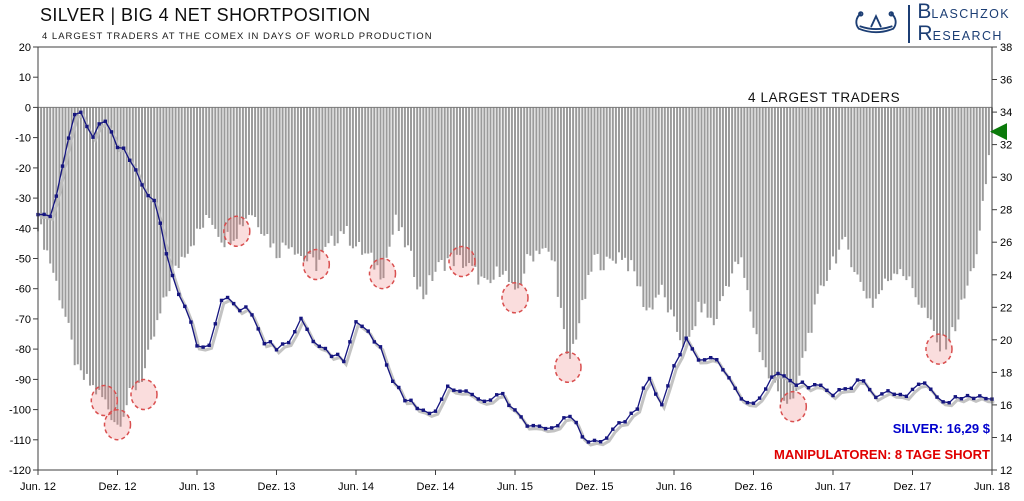 This screenshot has width=1024, height=501. I want to click on left-axis-tick-label: -50, so click(23, 260).